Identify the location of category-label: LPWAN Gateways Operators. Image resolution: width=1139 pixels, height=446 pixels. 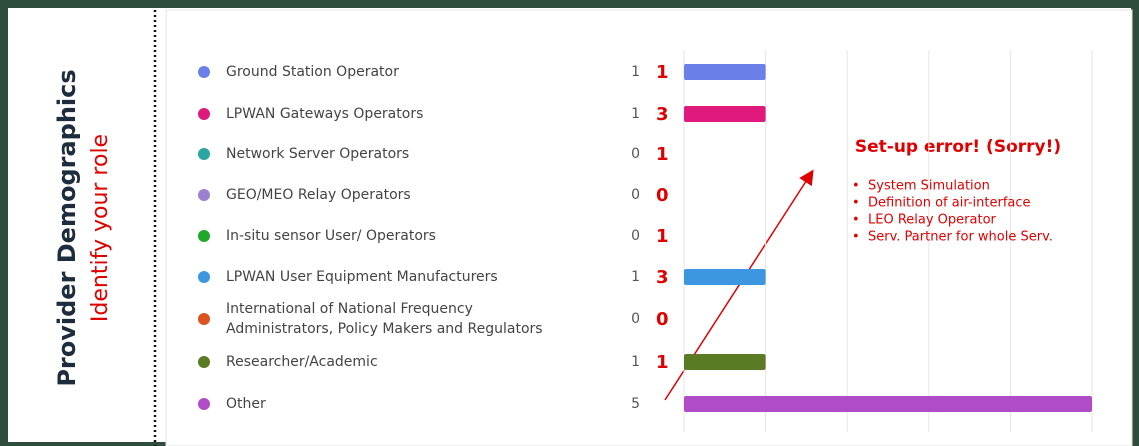
(324, 114).